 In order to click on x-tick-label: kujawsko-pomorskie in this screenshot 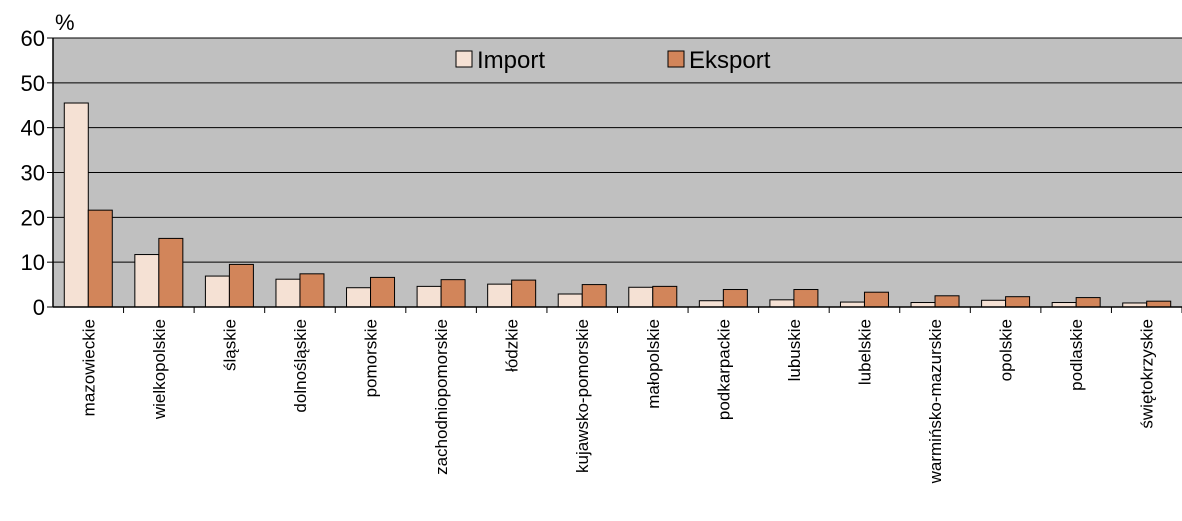, I will do `click(582, 396)`.